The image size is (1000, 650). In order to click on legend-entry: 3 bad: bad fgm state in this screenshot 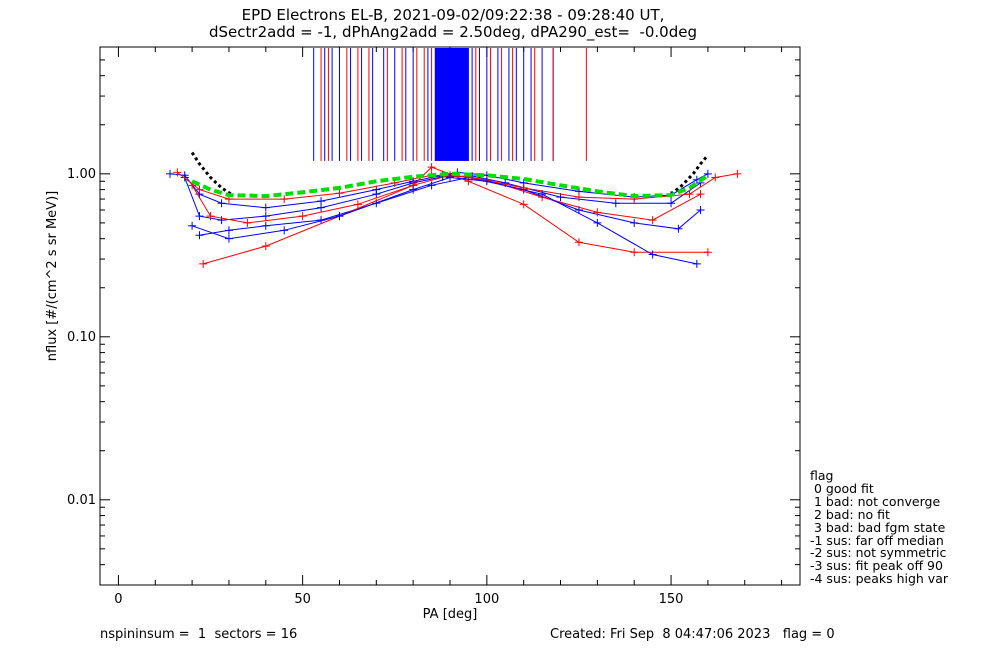, I will do `click(878, 527)`.